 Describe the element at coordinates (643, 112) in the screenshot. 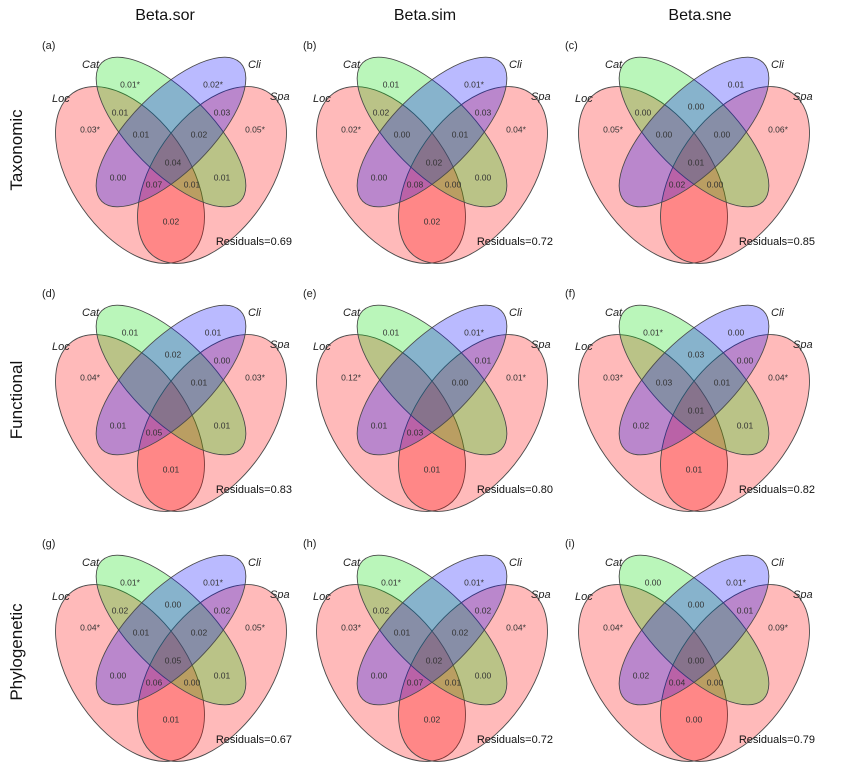

I see `region-value-loccat: 0.00` at that location.